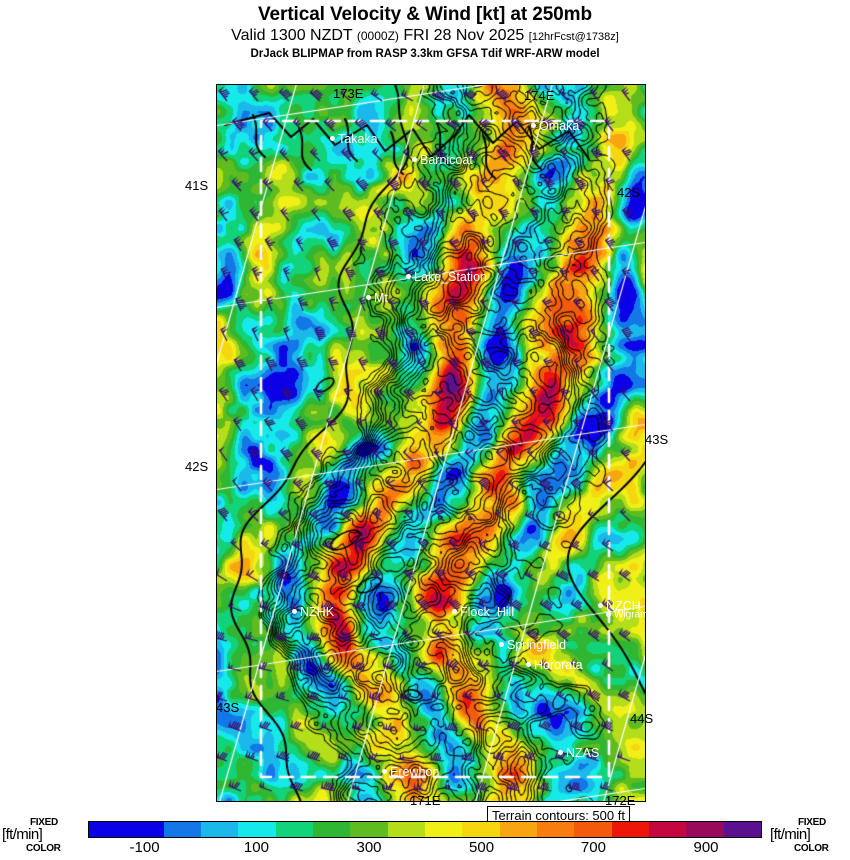 Image resolution: width=850 pixels, height=860 pixels. I want to click on valid-prefix: Valid 1300 NZDT, so click(292, 35).